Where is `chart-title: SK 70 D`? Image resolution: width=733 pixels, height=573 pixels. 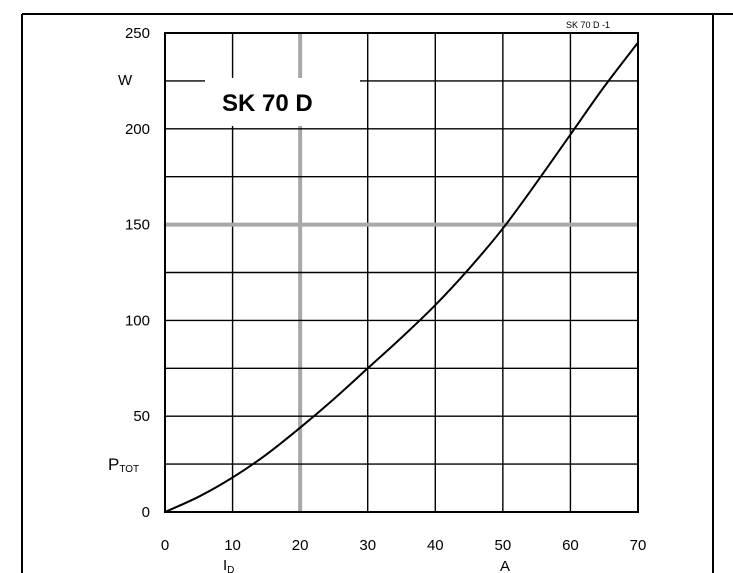 chart-title: SK 70 D is located at coordinates (267, 103).